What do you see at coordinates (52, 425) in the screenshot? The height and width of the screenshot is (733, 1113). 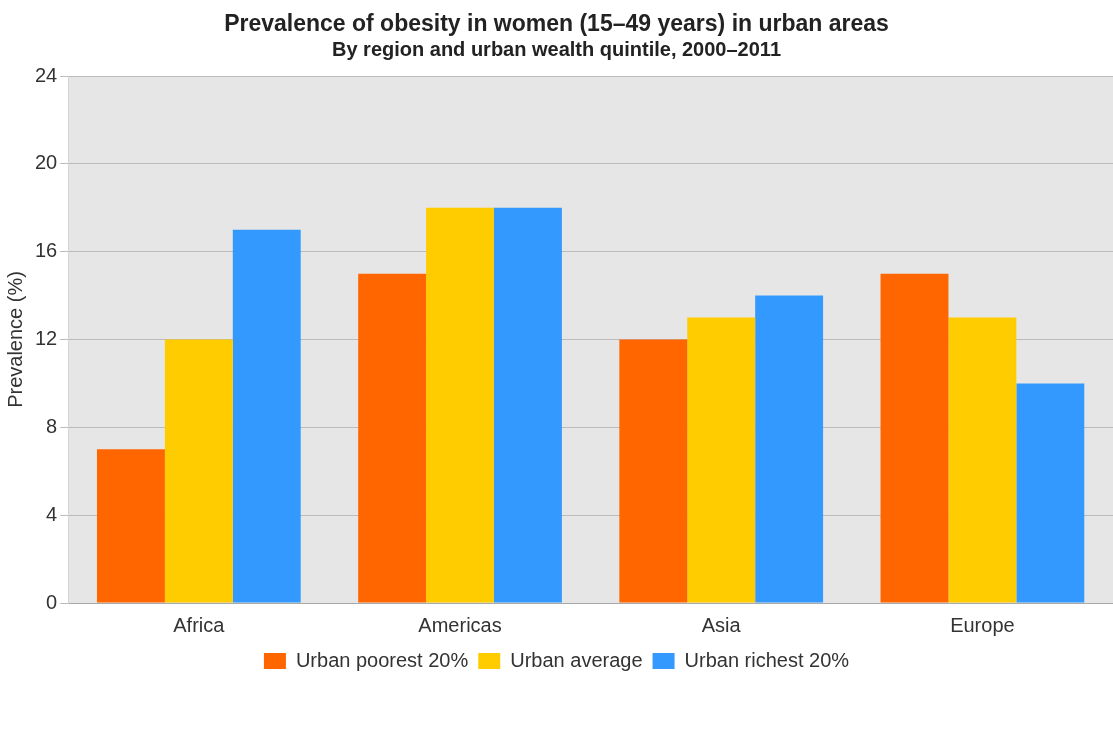 I see `y-tick-label: 8` at bounding box center [52, 425].